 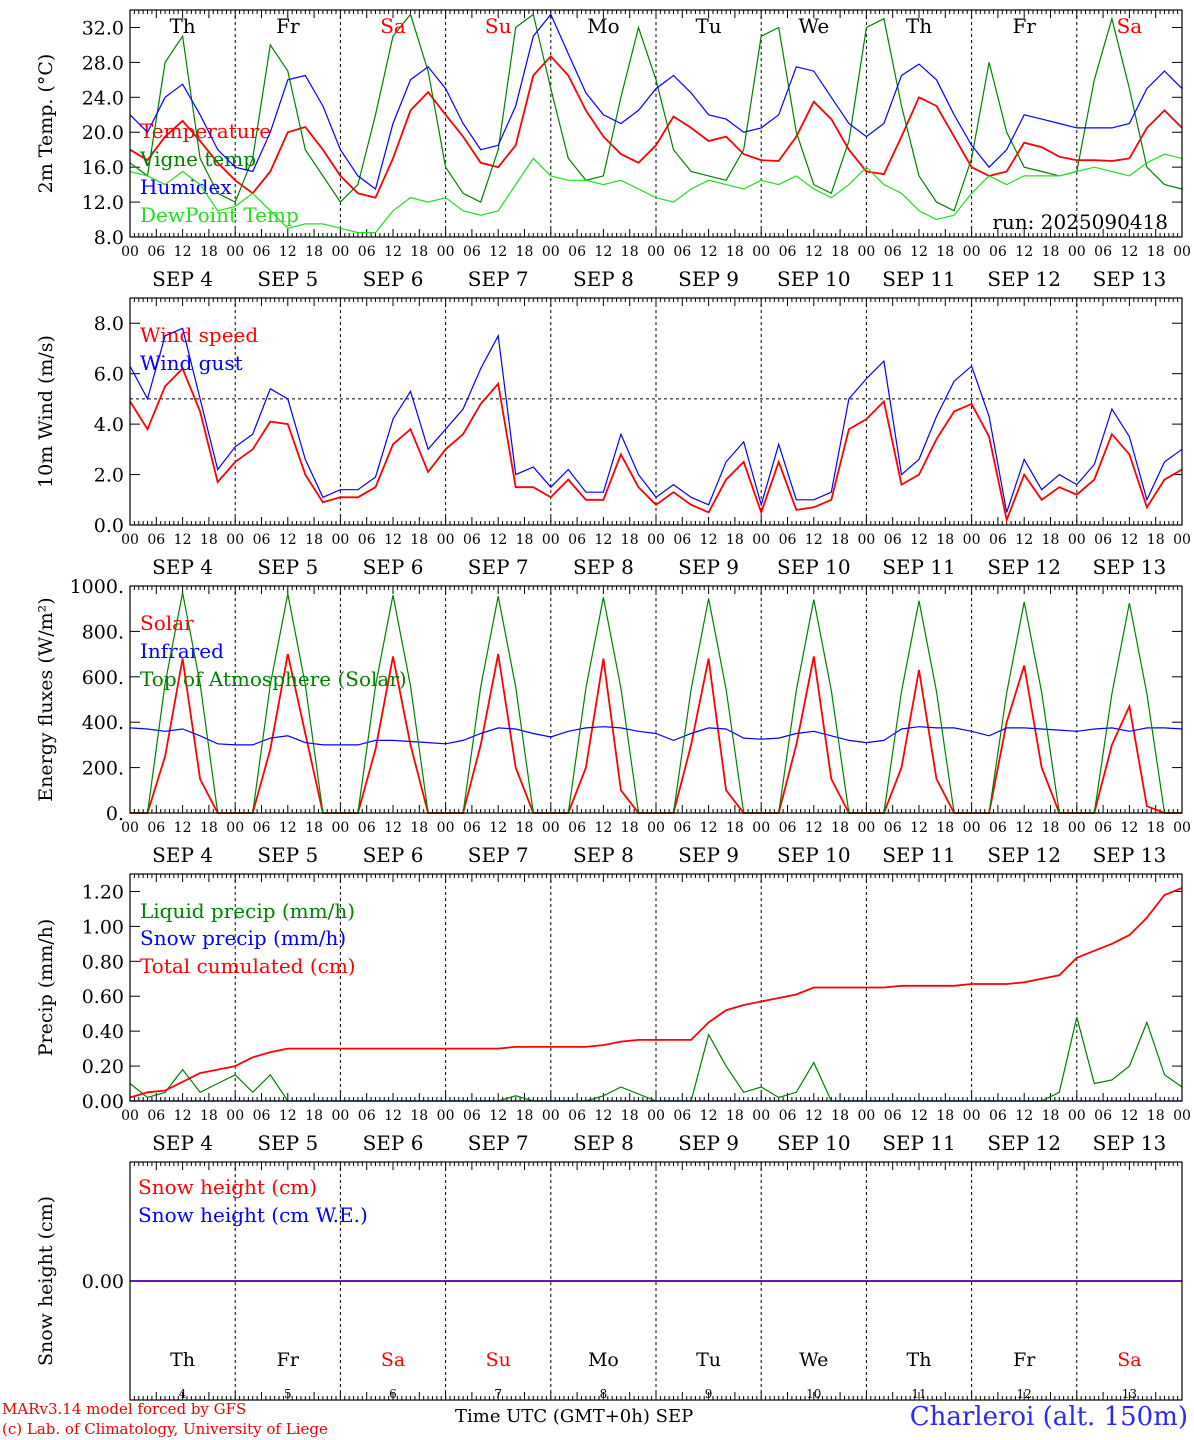 I want to click on model-credit: MARv3.14 model forced by GFS, so click(x=124, y=1409).